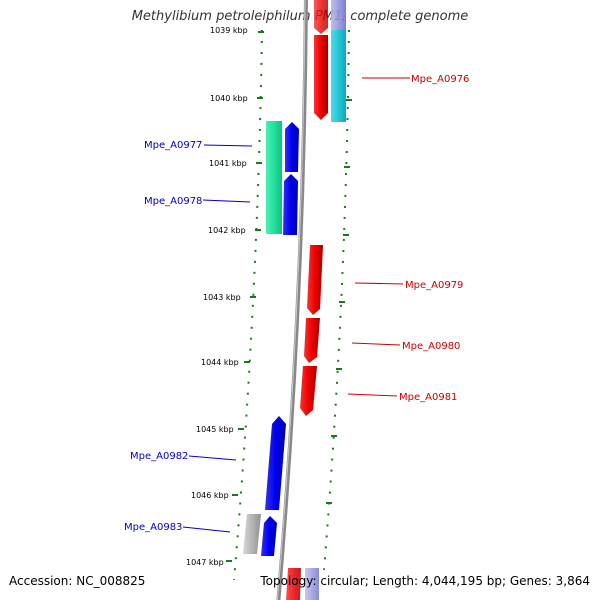  Describe the element at coordinates (321, 17) in the screenshot. I see `gene-arrow-top-red` at that location.